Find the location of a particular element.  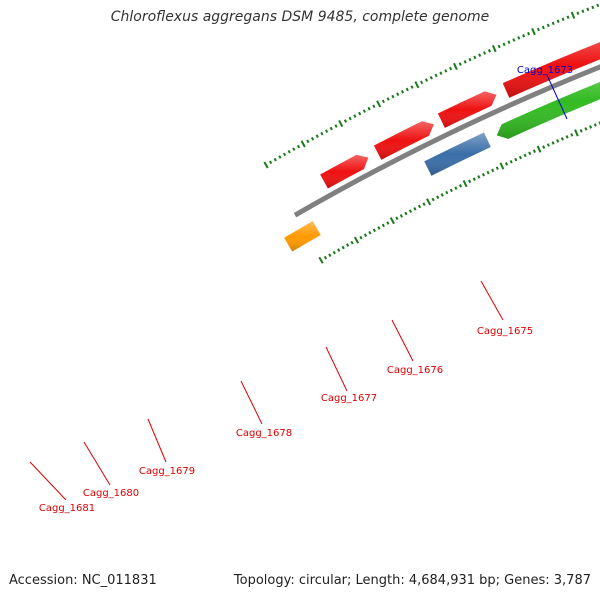

gene-label-cagg-1673: Cagg_1673 is located at coordinates (545, 70).